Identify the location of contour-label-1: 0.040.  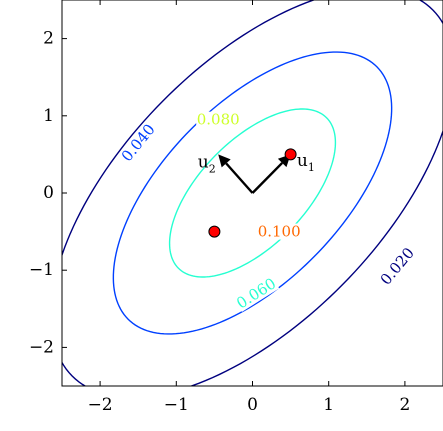
(138, 142).